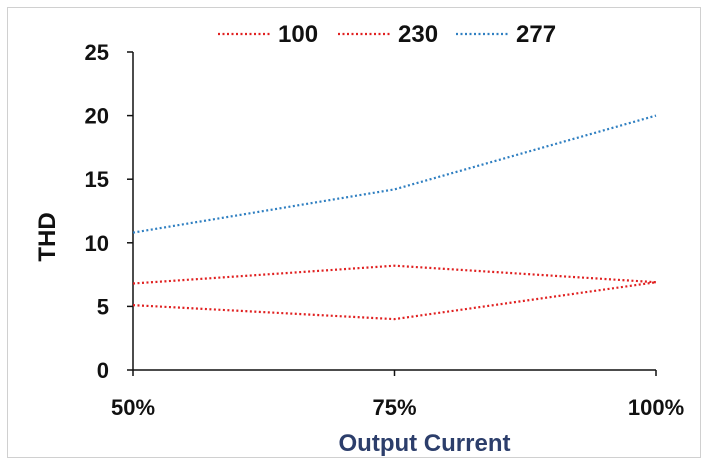 Image resolution: width=710 pixels, height=466 pixels. I want to click on x-tick-label: 75%, so click(394, 407).